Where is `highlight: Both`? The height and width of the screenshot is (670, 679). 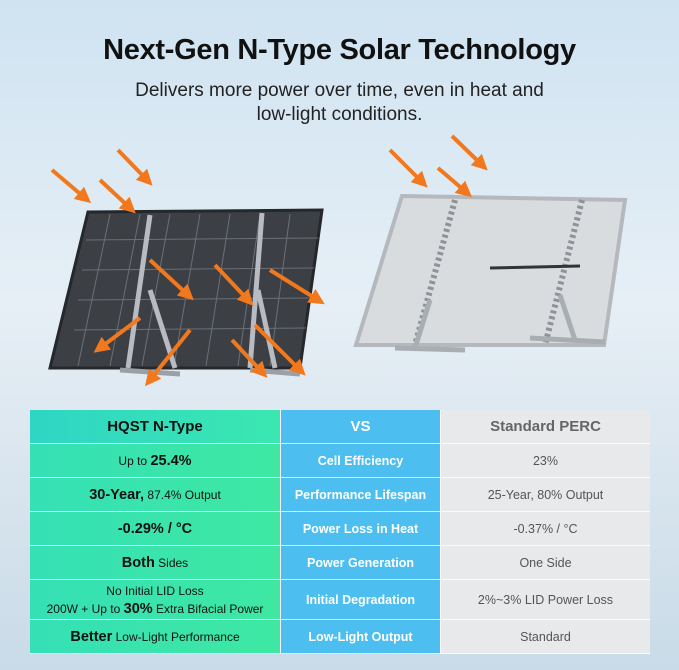 highlight: Both is located at coordinates (138, 562).